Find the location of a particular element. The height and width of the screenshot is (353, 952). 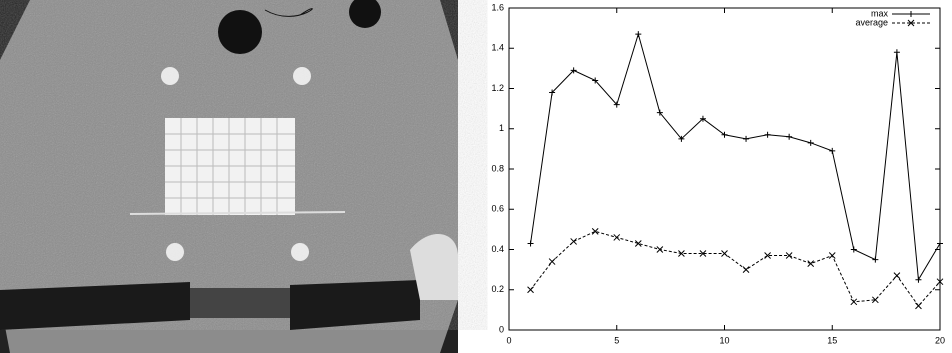

y-tick-label: 0.4 is located at coordinates (497, 249).